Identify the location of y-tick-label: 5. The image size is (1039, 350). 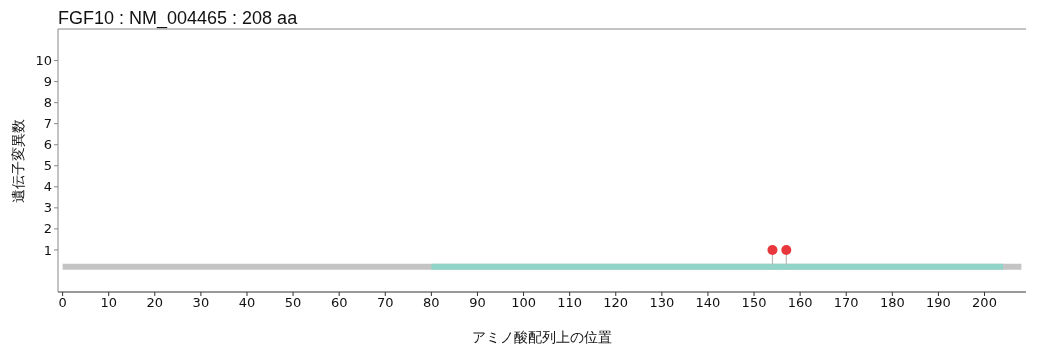
(47, 166).